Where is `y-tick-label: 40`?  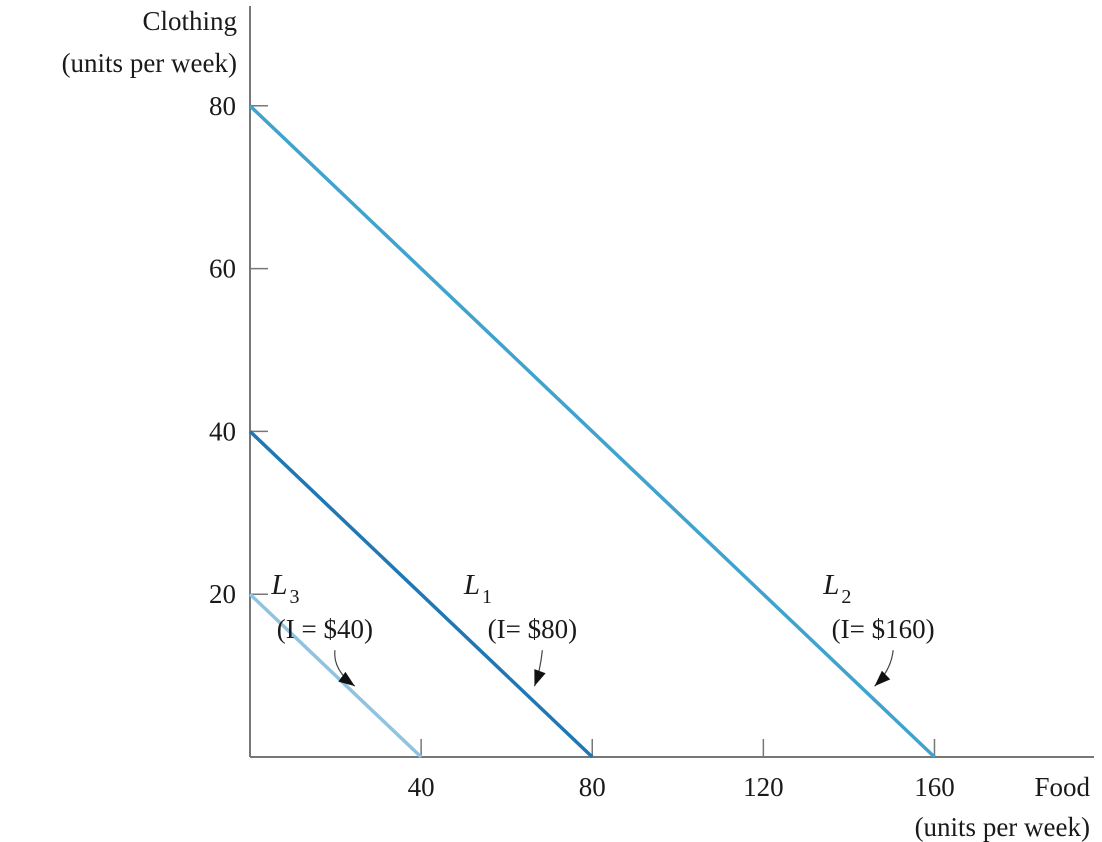
y-tick-label: 40 is located at coordinates (222, 431).